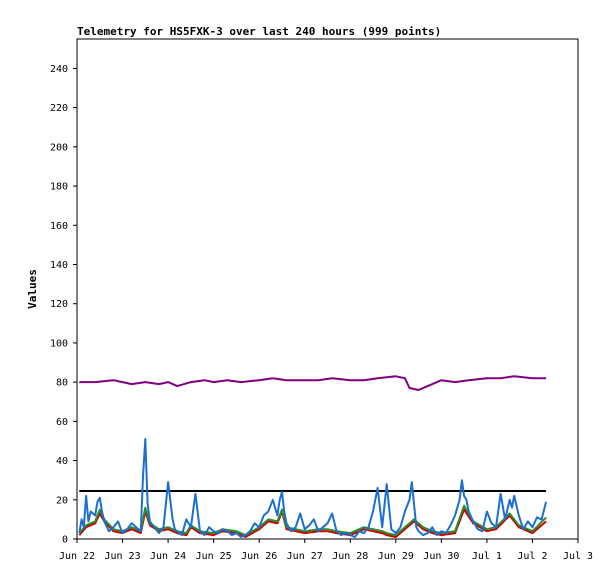 This screenshot has height=579, width=615. What do you see at coordinates (62, 422) in the screenshot?
I see `y-tick-label: 60` at bounding box center [62, 422].